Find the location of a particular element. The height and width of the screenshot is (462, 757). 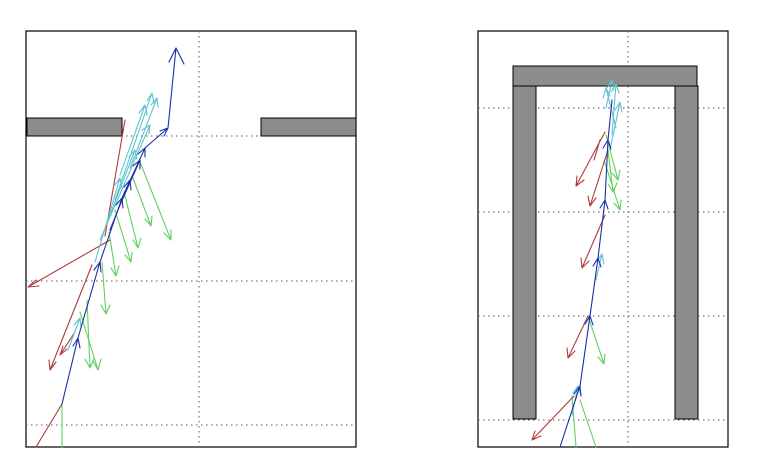

right-dark-blue-vector is located at coordinates (610, 120).